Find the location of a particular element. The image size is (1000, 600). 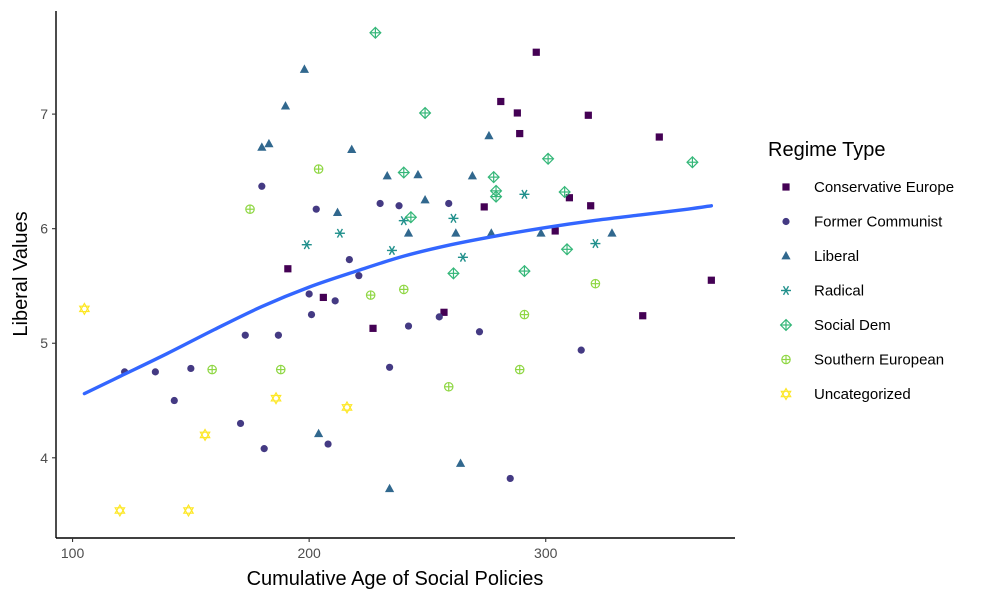

legend-label: Uncategorized is located at coordinates (862, 394).